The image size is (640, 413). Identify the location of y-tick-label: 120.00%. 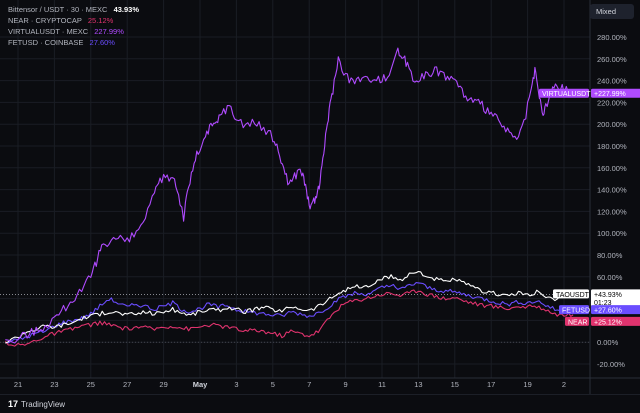
(612, 211).